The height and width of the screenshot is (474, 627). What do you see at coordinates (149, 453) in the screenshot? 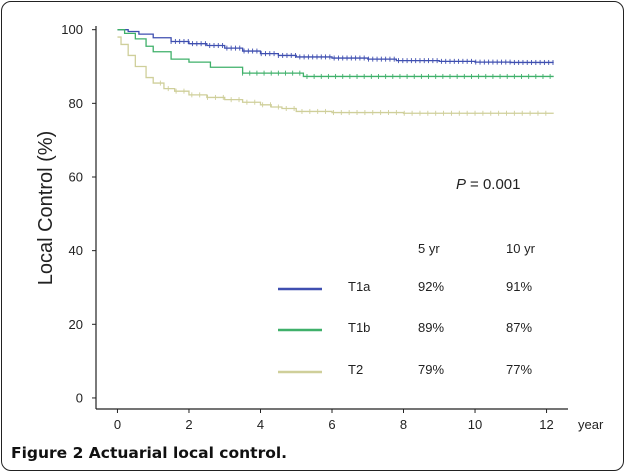
I see `figure-caption: Figure 2 Actuarial local control.` at bounding box center [149, 453].